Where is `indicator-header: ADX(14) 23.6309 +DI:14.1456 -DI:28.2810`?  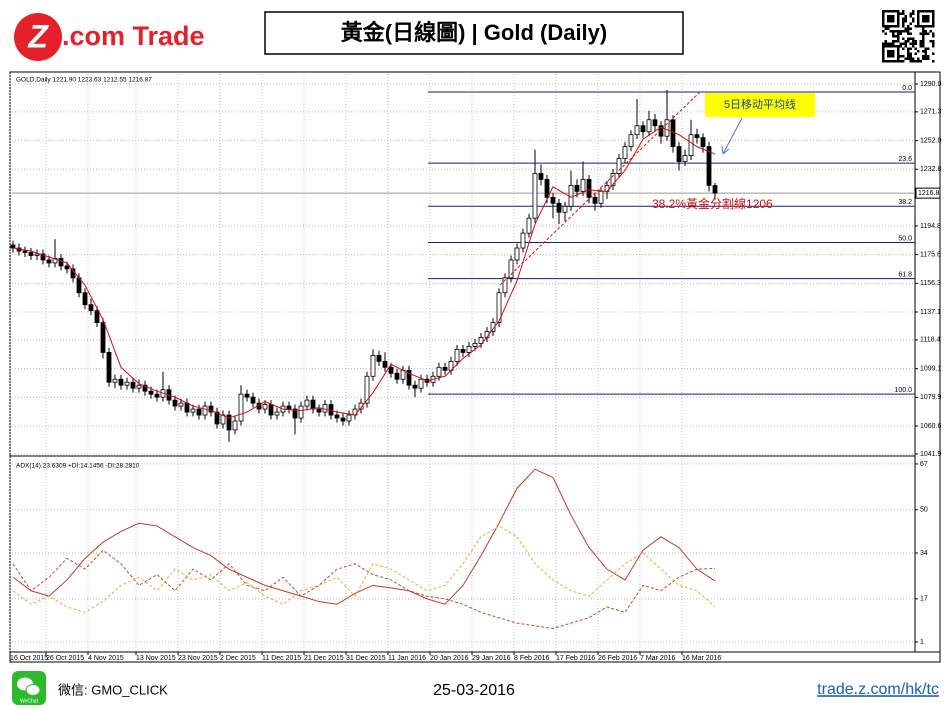
indicator-header: ADX(14) 23.6309 +DI:14.1456 -DI:28.2810 is located at coordinates (78, 466).